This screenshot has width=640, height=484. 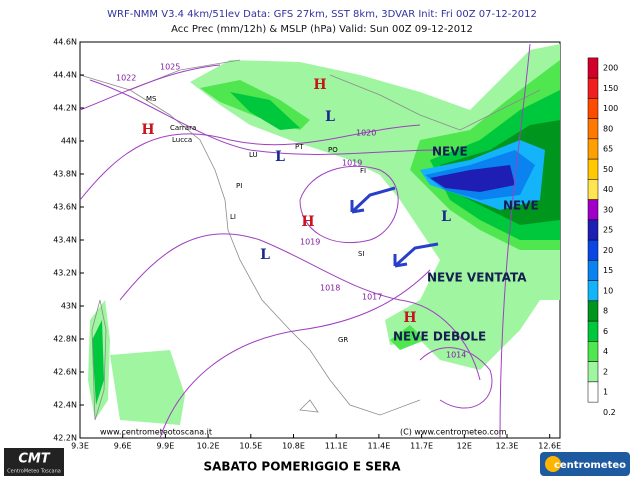 What do you see at coordinates (378, 446) in the screenshot?
I see `lon-label: 11.4E` at bounding box center [378, 446].